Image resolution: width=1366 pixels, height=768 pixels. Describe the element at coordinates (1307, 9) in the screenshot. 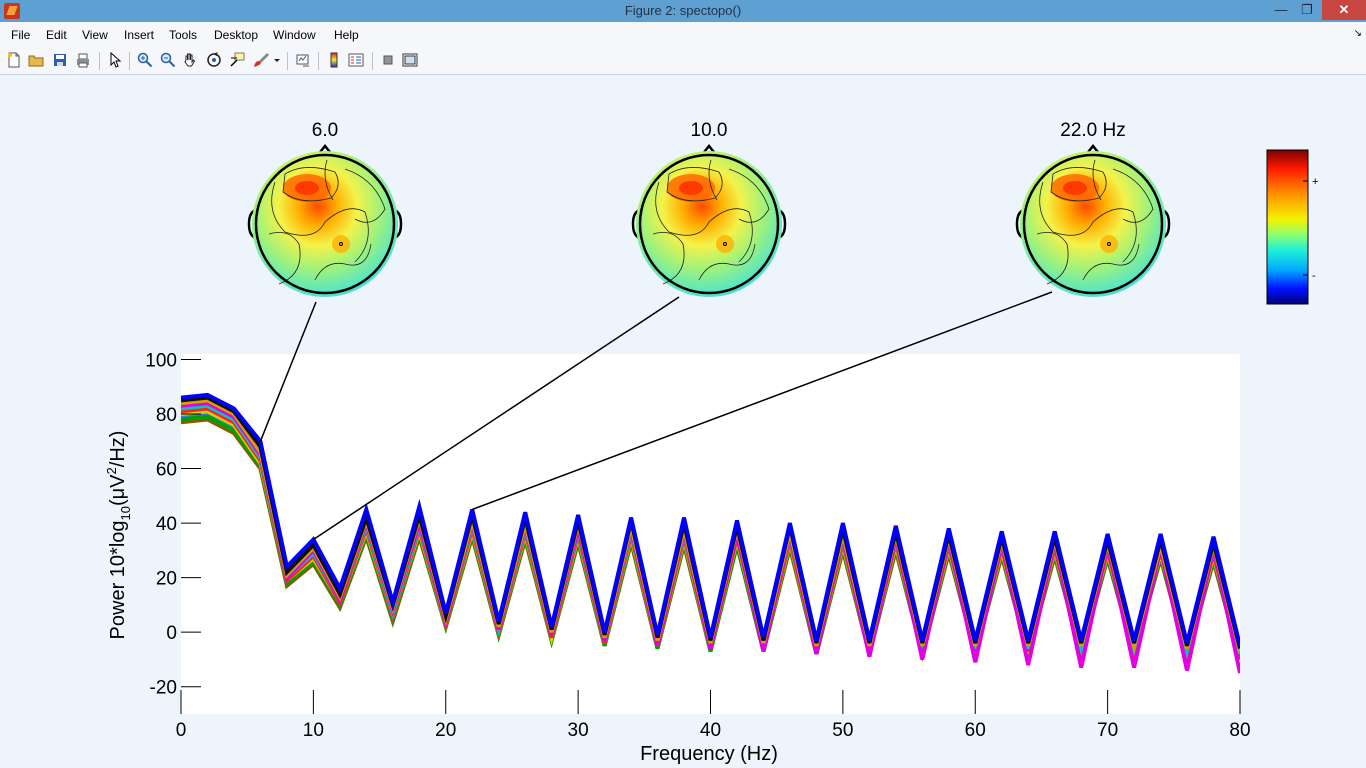

I see `restore-button: ❐` at that location.